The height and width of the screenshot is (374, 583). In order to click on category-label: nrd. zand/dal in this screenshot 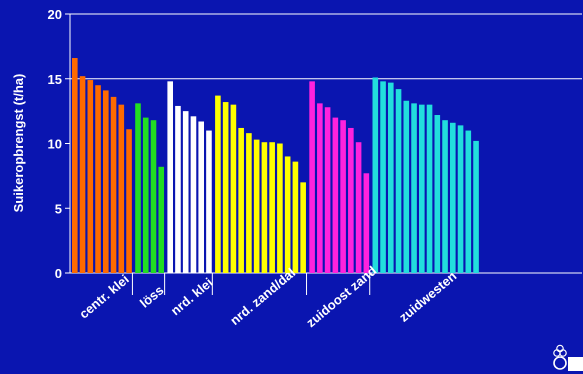, I will do `click(262, 296)`.